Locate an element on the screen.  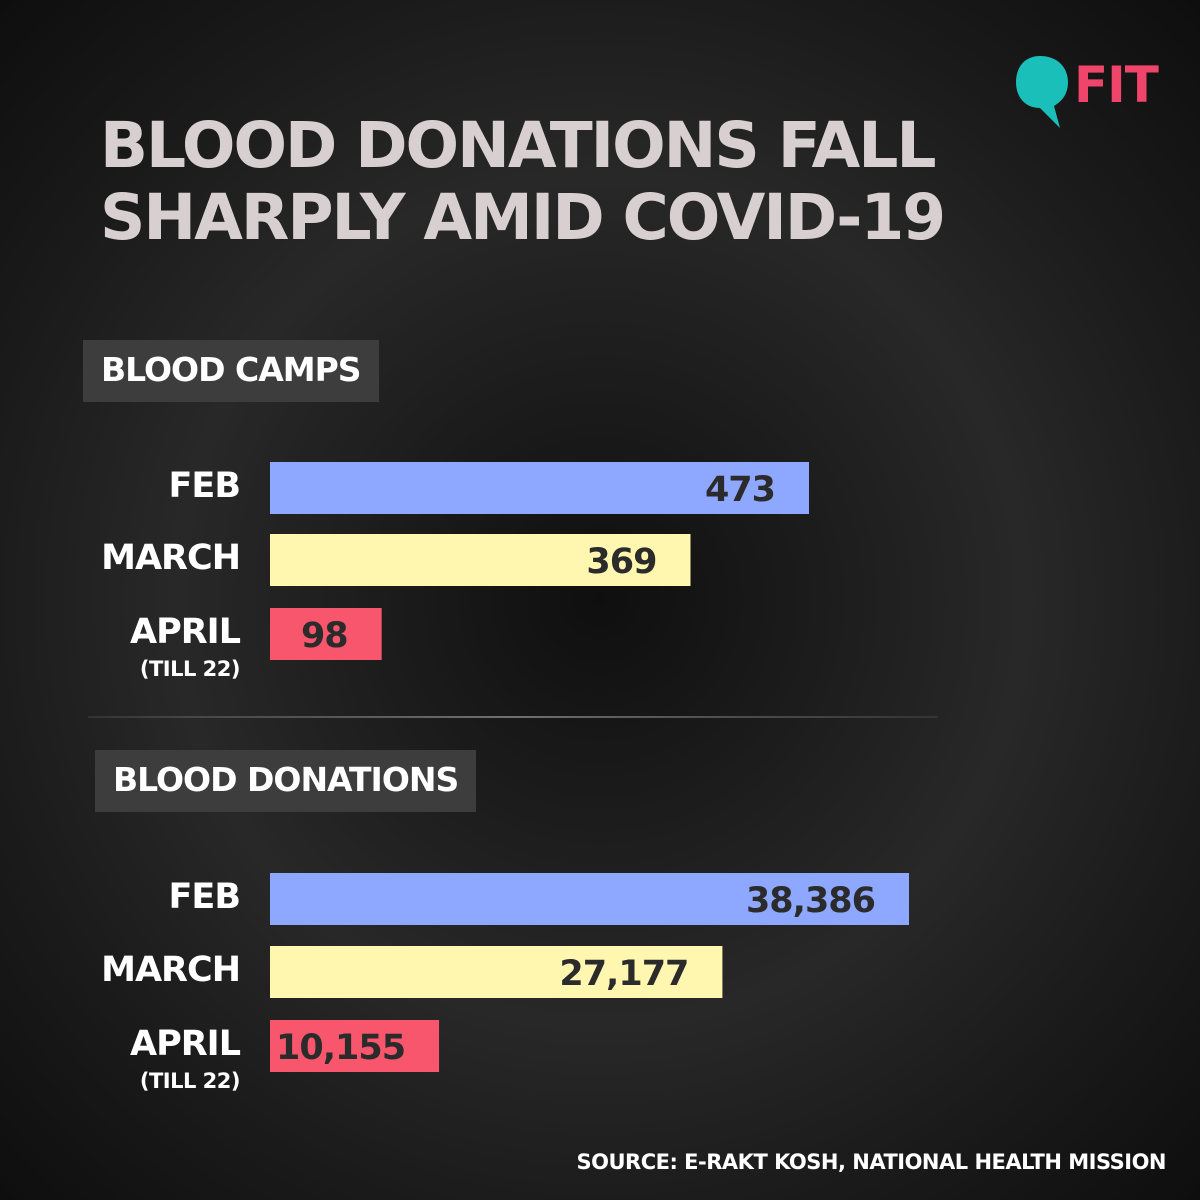
category-label-1-feb: FEB is located at coordinates (205, 897).